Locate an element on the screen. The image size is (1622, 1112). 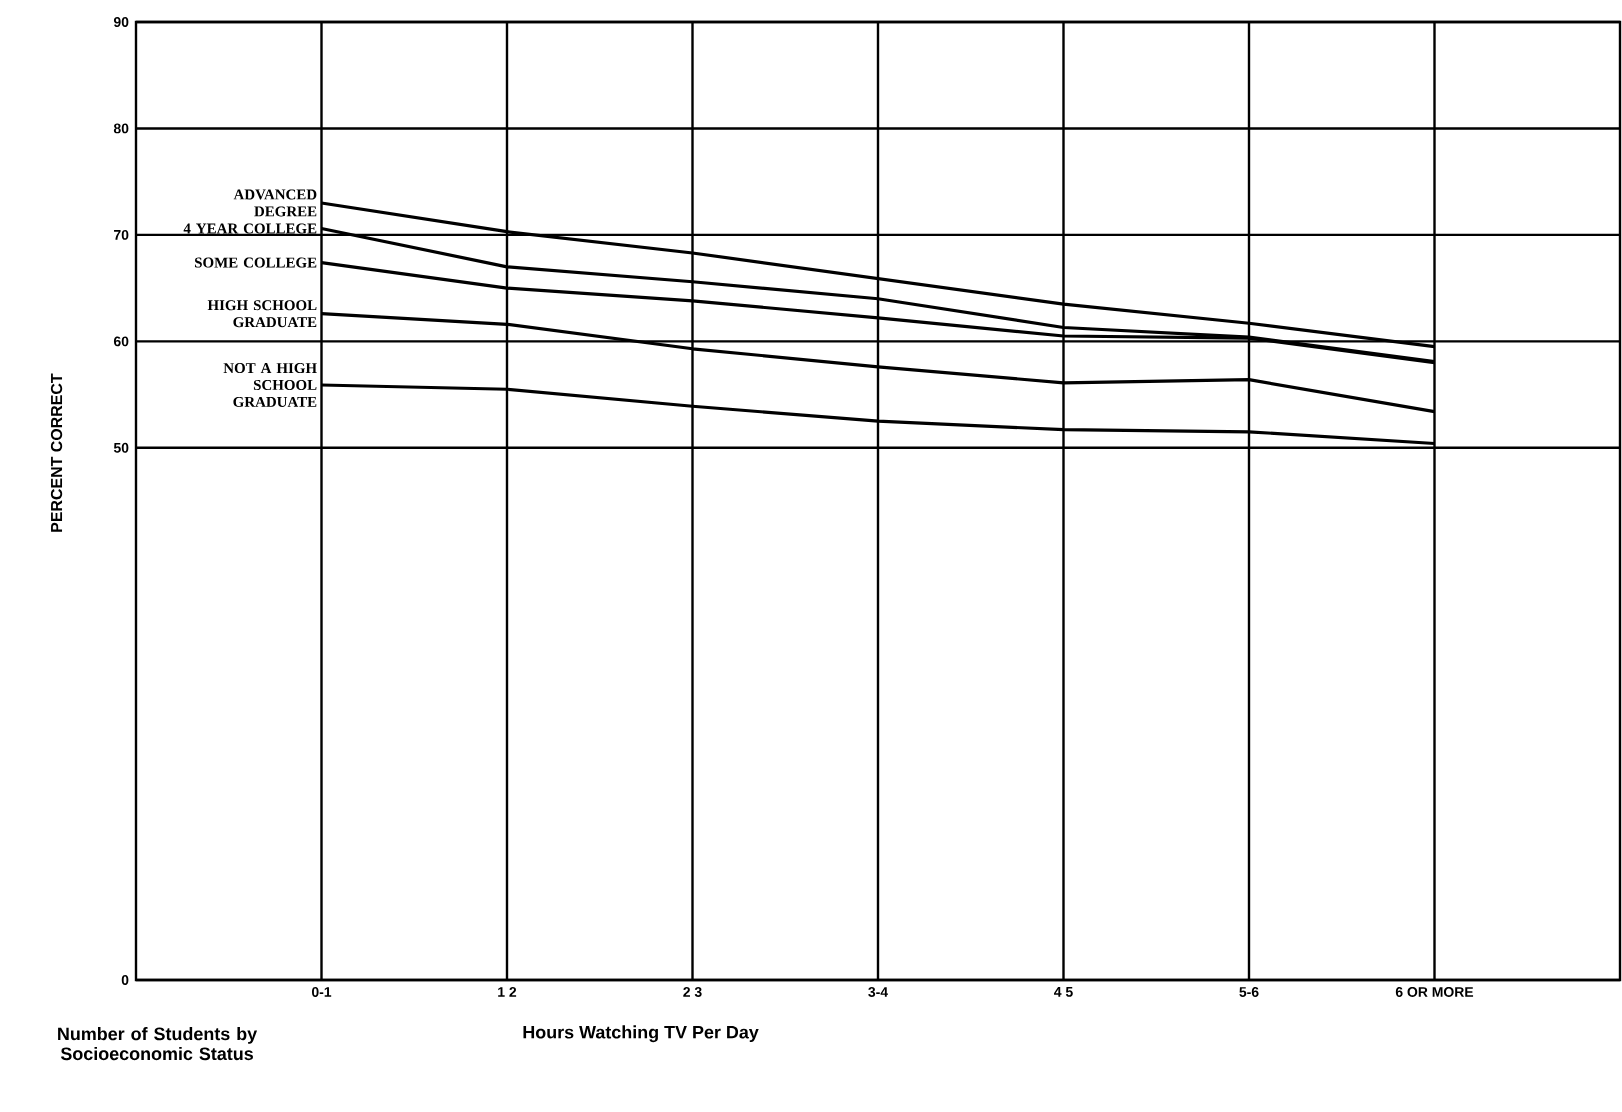
text: Number of Students by Socioeconomic Status is located at coordinates (158, 1044).